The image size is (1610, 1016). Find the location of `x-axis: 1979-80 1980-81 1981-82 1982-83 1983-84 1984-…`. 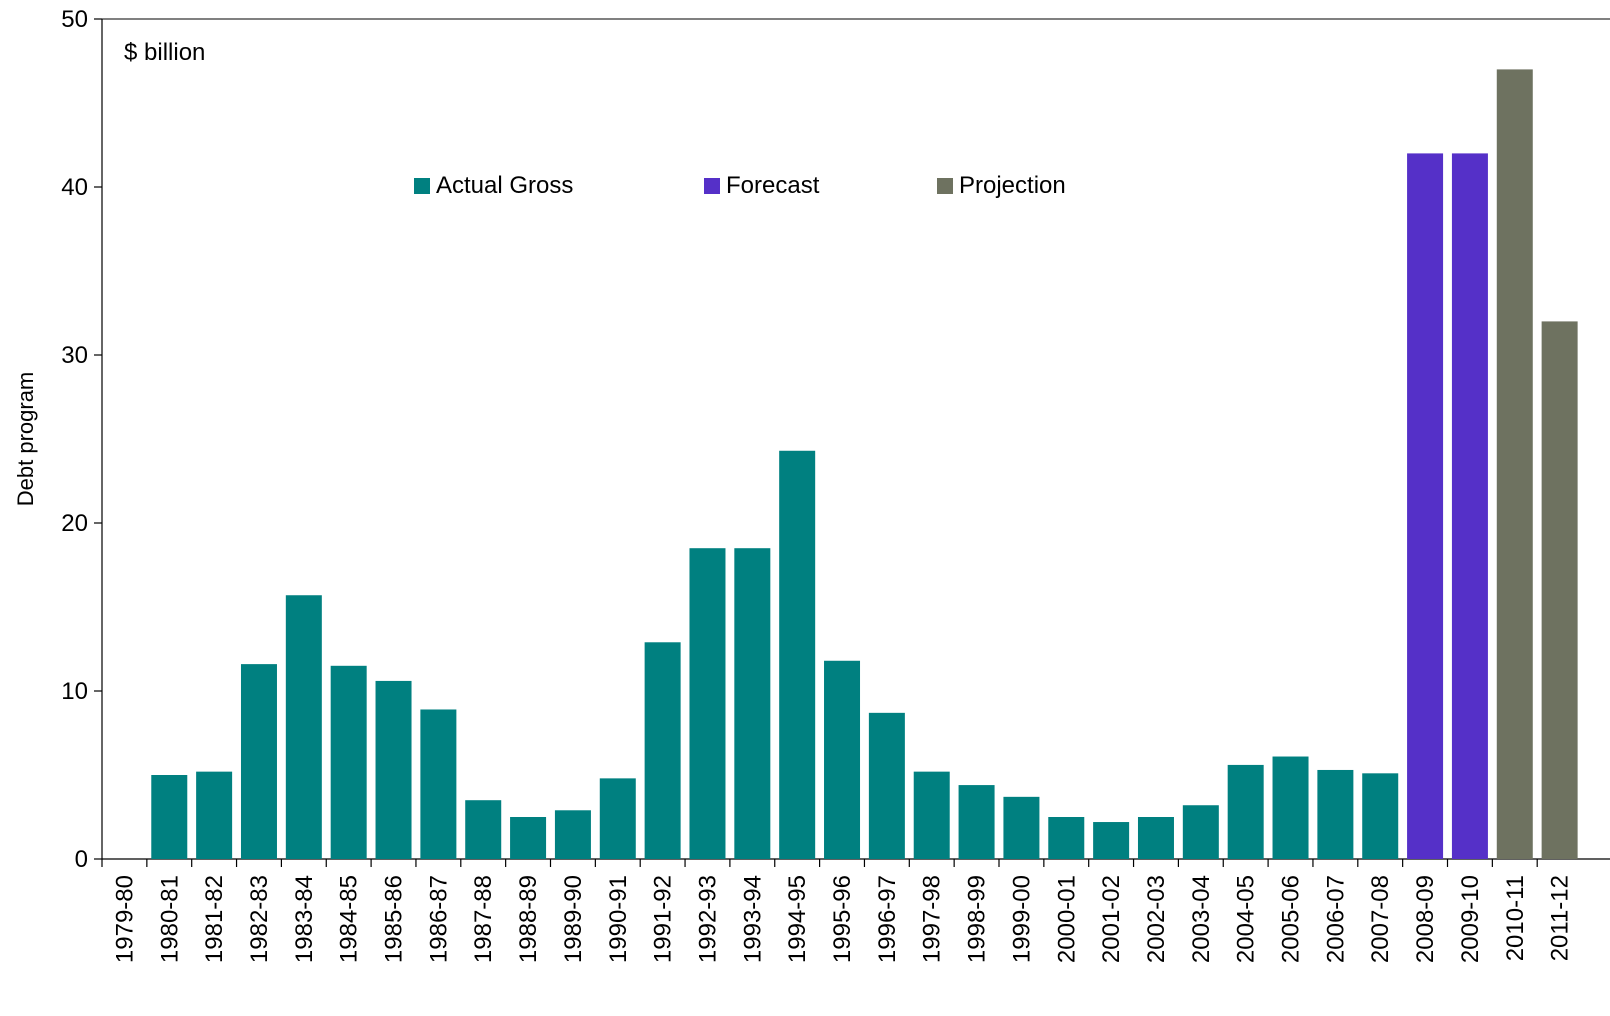

x-axis: 1979-80 1980-81 1981-82 1982-83 1983-84 1984-… is located at coordinates (855, 910).